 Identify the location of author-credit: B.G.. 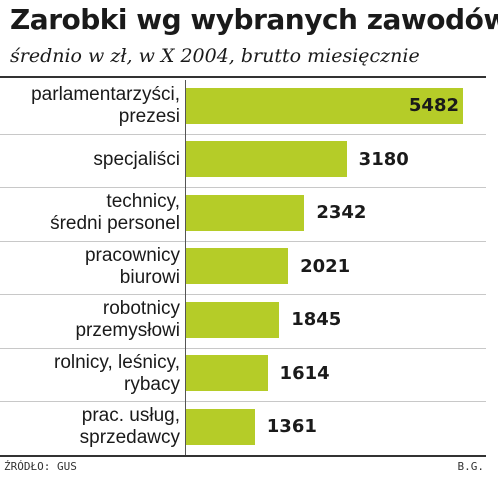
(471, 466).